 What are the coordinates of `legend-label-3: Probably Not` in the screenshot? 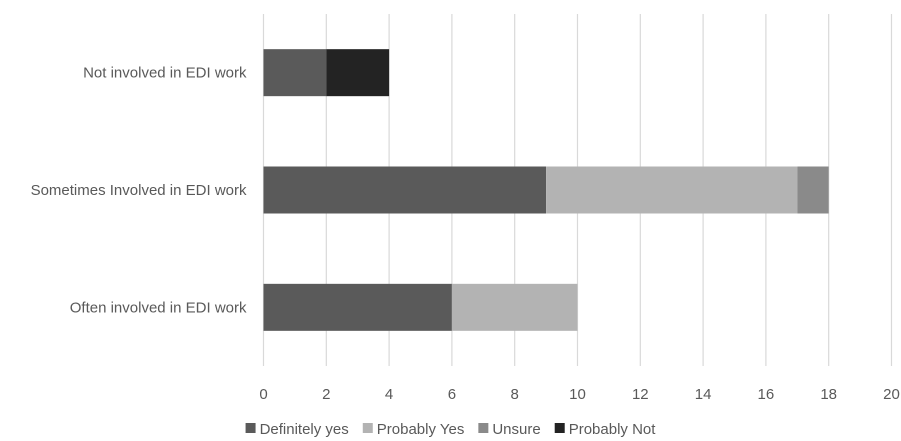 It's located at (613, 429).